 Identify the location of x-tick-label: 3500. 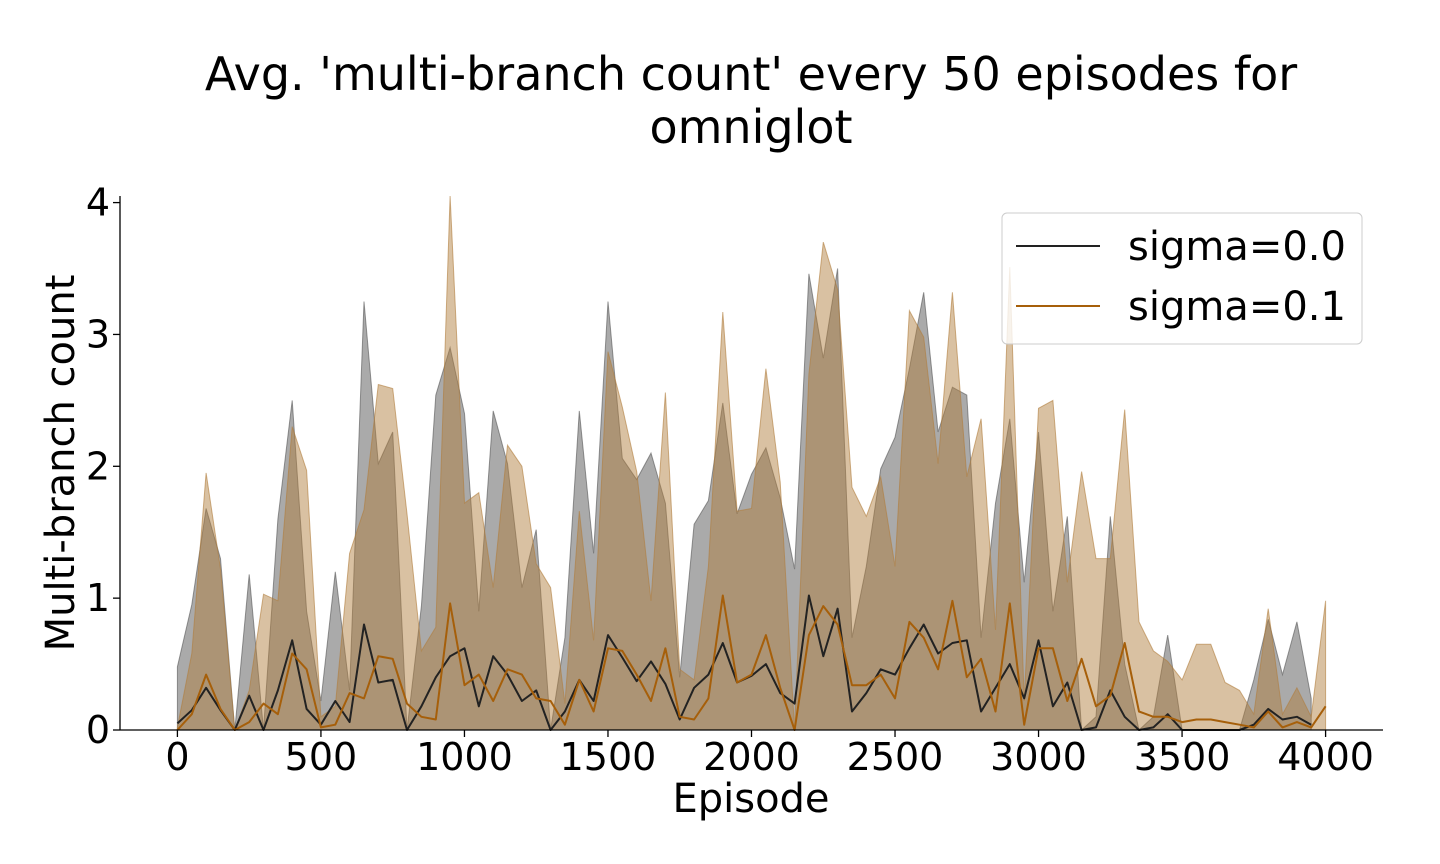
(1182, 757).